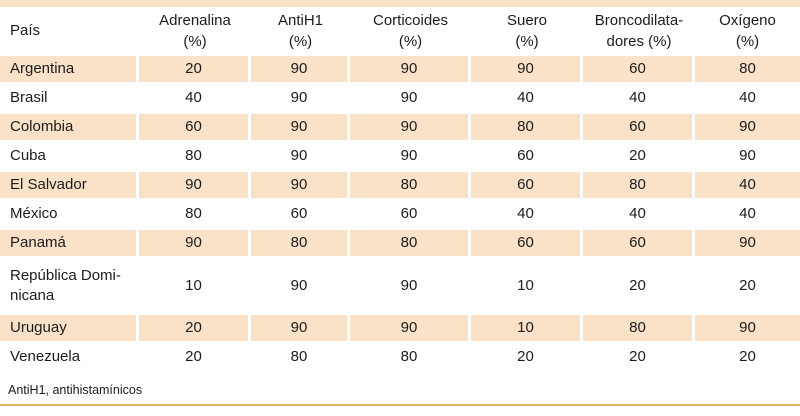  Describe the element at coordinates (69, 128) in the screenshot. I see `country-cell: Colombia` at that location.